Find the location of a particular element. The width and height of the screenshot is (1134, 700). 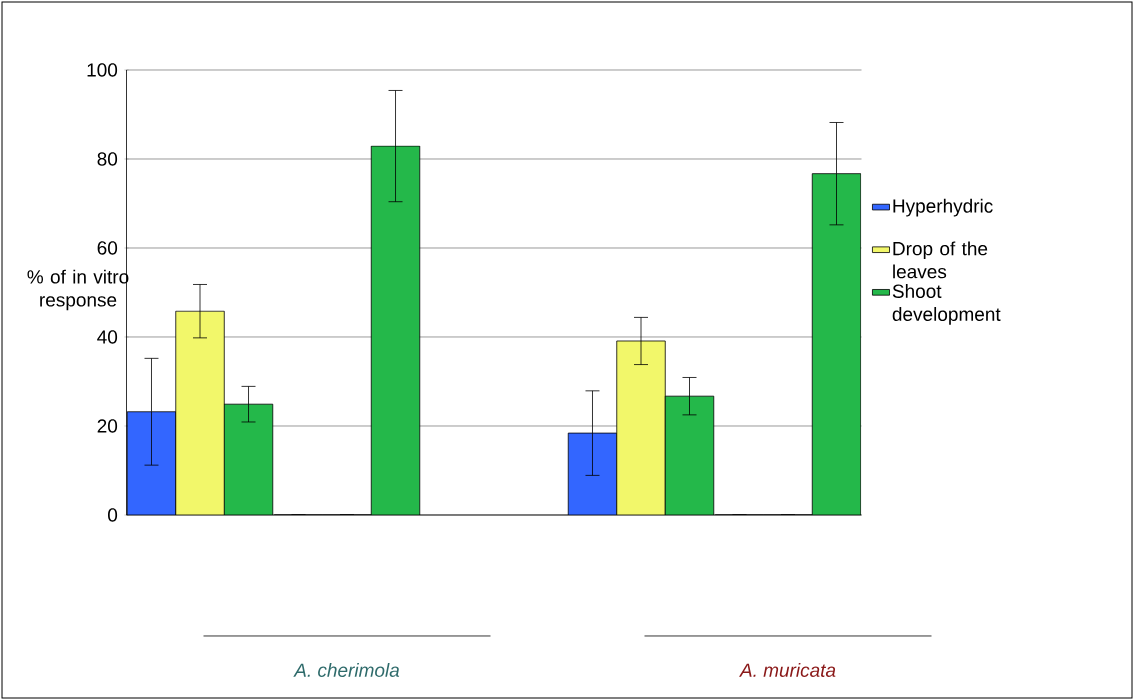

text: A. muricata is located at coordinates (787, 670).